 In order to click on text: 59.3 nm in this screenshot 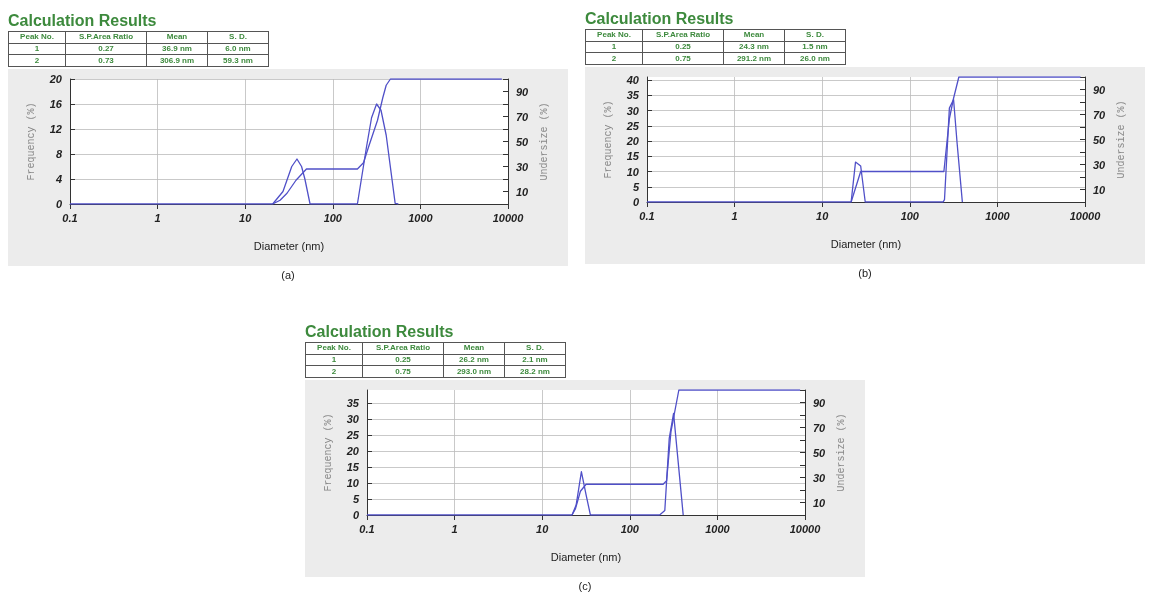, I will do `click(238, 60)`.